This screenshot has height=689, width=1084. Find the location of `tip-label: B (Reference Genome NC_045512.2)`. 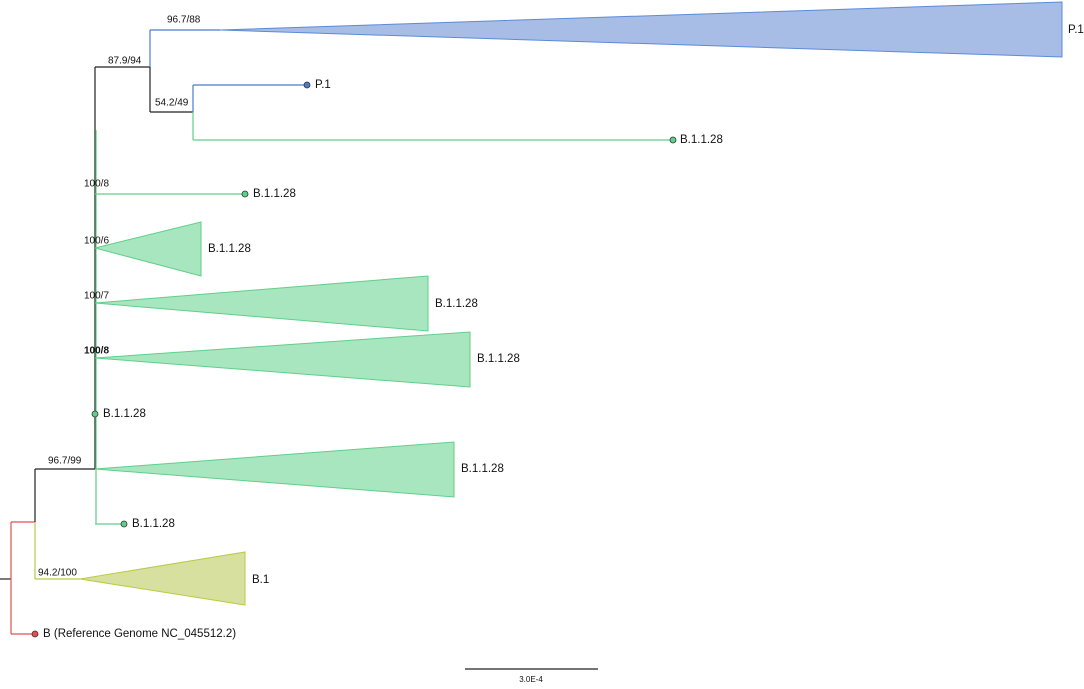

tip-label: B (Reference Genome NC_045512.2) is located at coordinates (139, 634).